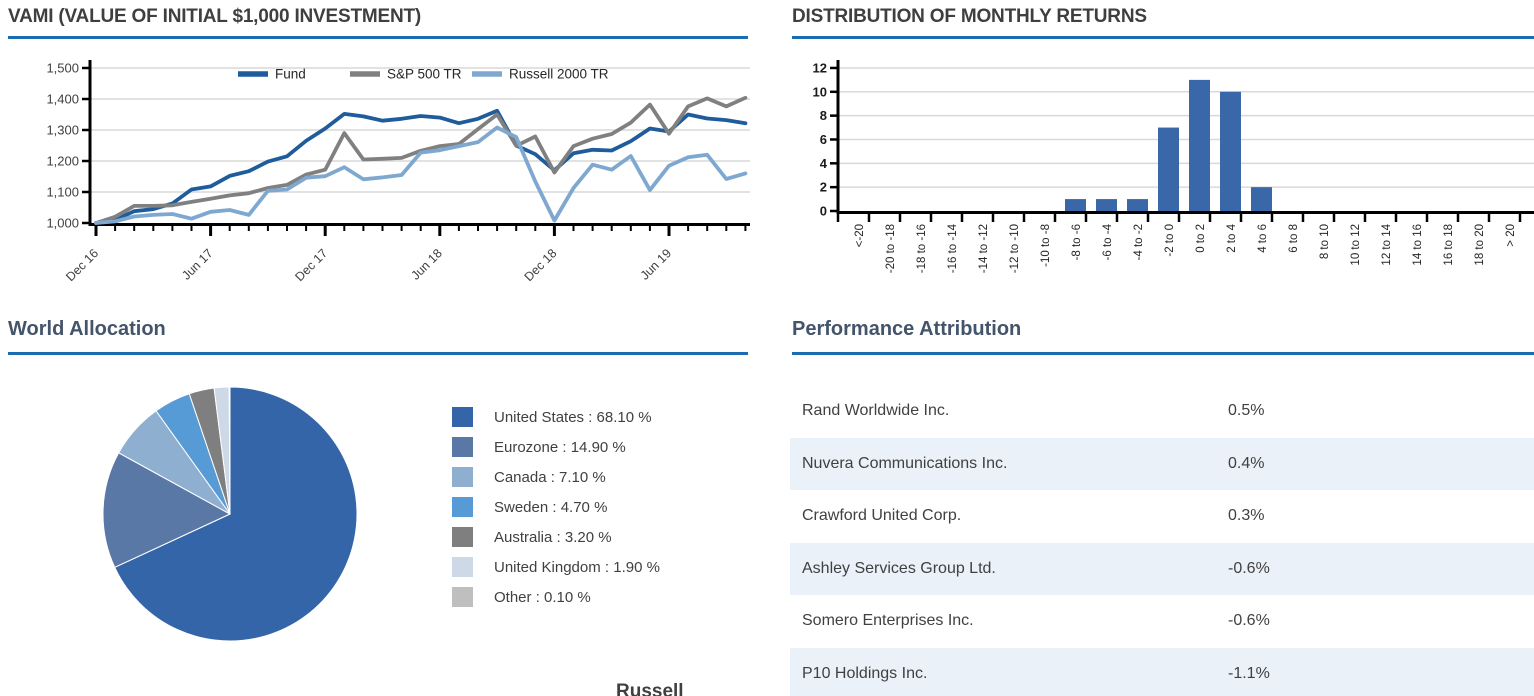  Describe the element at coordinates (1162, 621) in the screenshot. I see `table-row: Somero Enterprises Inc. -0.6%` at that location.